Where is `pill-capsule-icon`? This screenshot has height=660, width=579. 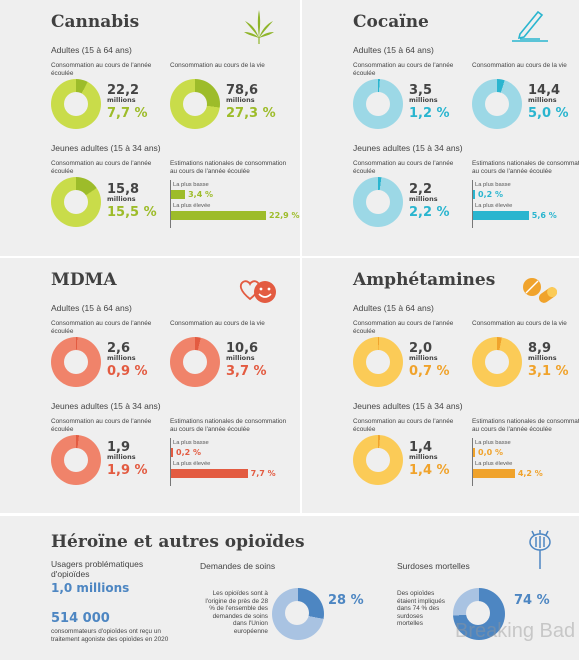 pill-capsule-icon is located at coordinates (540, 290).